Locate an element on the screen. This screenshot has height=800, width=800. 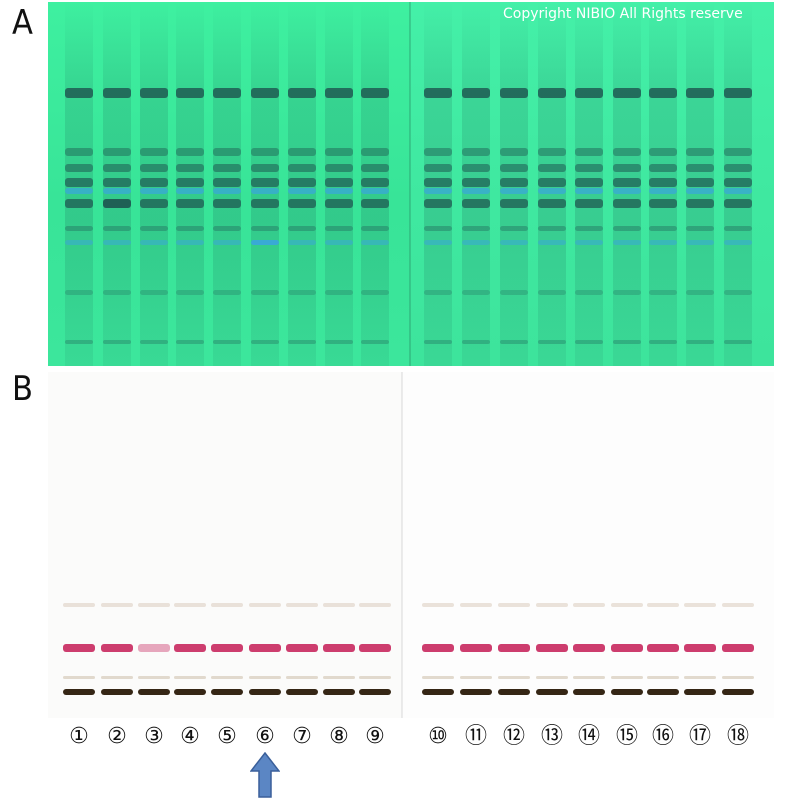
panel-b-label: B is located at coordinates (22, 389).